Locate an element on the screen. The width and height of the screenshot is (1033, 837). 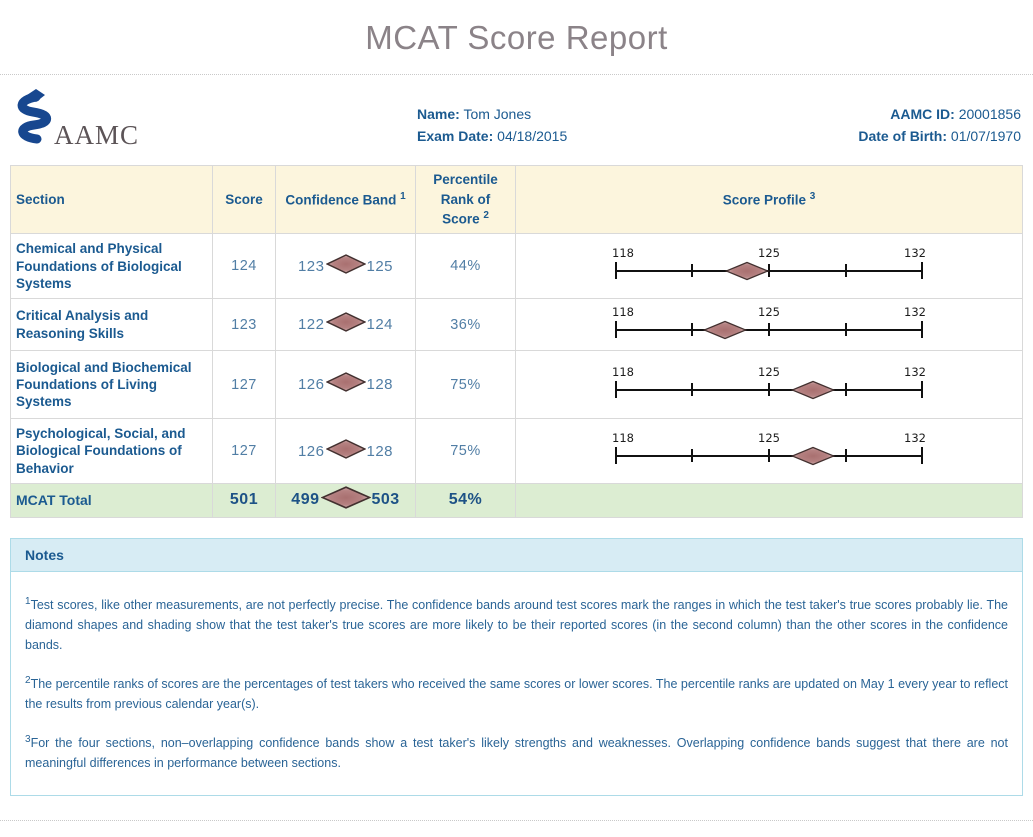
confidence-band: 499 503 is located at coordinates (345, 500).